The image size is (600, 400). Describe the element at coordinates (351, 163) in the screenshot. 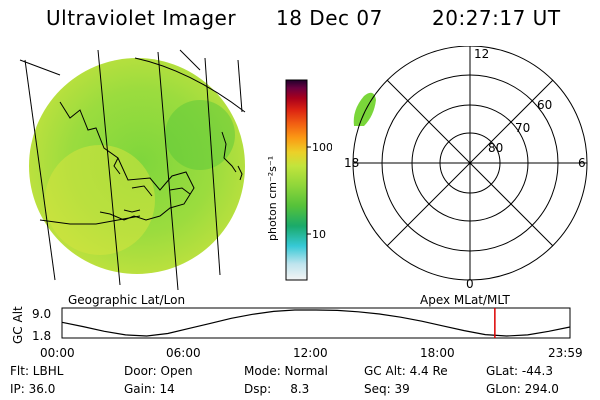

I see `mlt-label-18: 18` at that location.